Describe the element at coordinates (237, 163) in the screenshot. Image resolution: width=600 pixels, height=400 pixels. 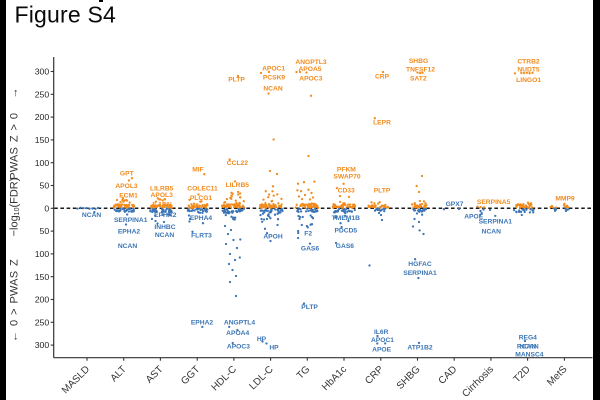
I see `svg-text: CCL22` at that location.